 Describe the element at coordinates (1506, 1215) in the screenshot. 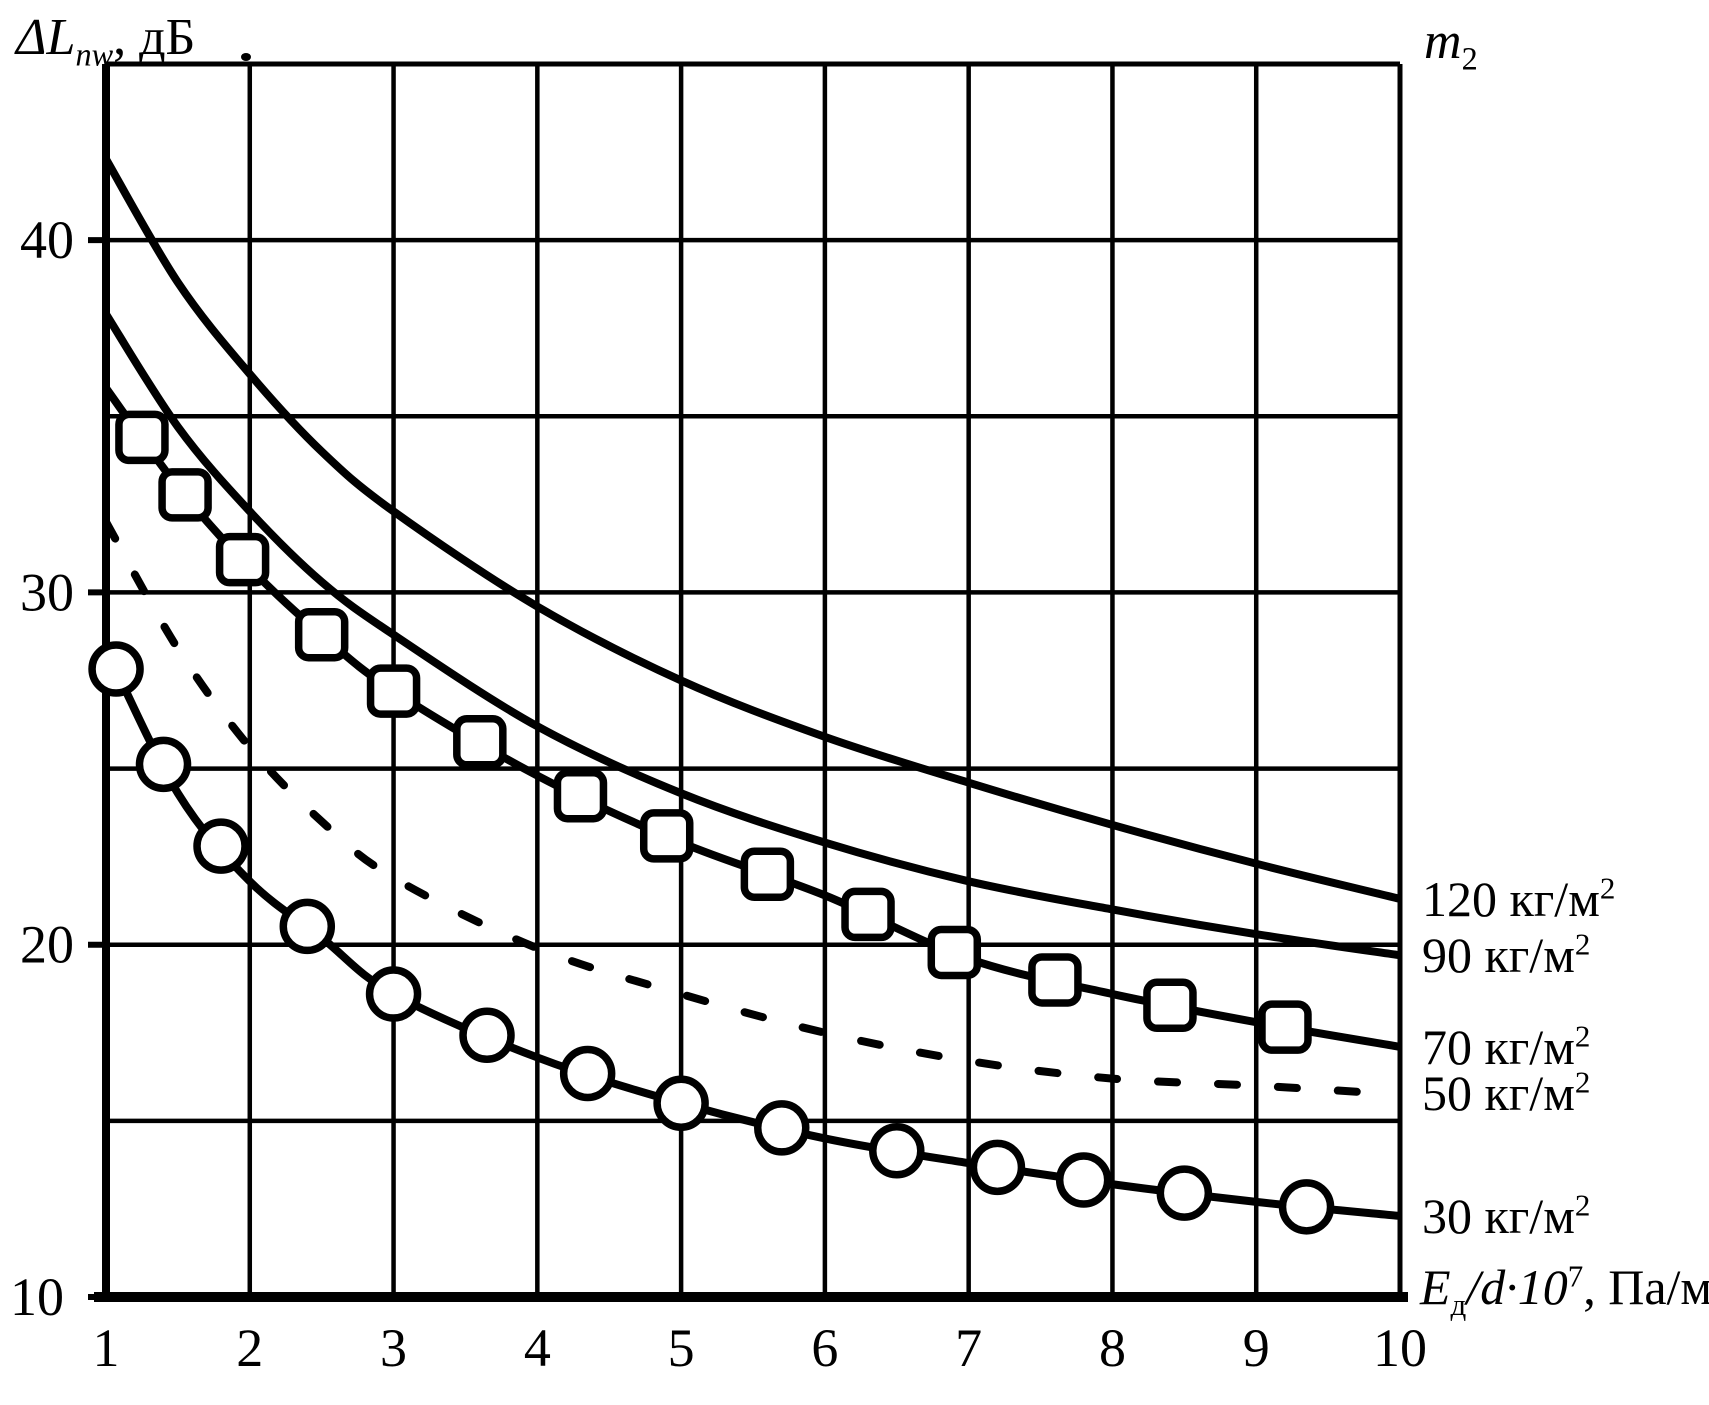

I see `series-label-30kg: 30 кг/м2` at that location.